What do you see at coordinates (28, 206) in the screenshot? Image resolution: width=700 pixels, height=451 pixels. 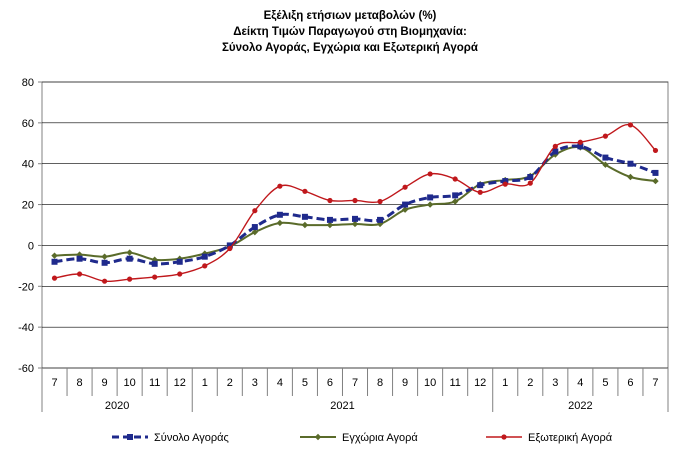 I see `y-tick-label: 20` at bounding box center [28, 206].